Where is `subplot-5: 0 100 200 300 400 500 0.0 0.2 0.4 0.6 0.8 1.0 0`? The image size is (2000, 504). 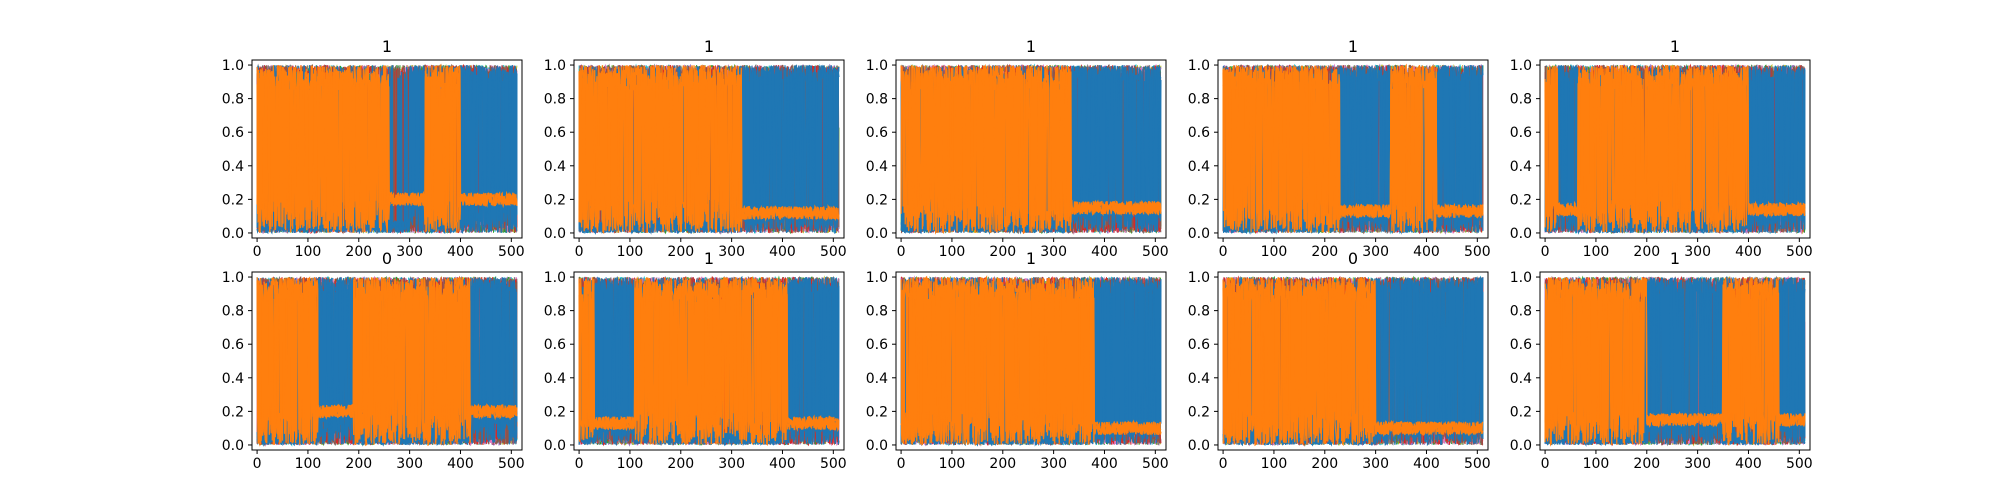 subplot-5: 0 100 200 300 400 500 0.0 0.2 0.4 0.6 0.8 1.0 0 is located at coordinates (373, 360).